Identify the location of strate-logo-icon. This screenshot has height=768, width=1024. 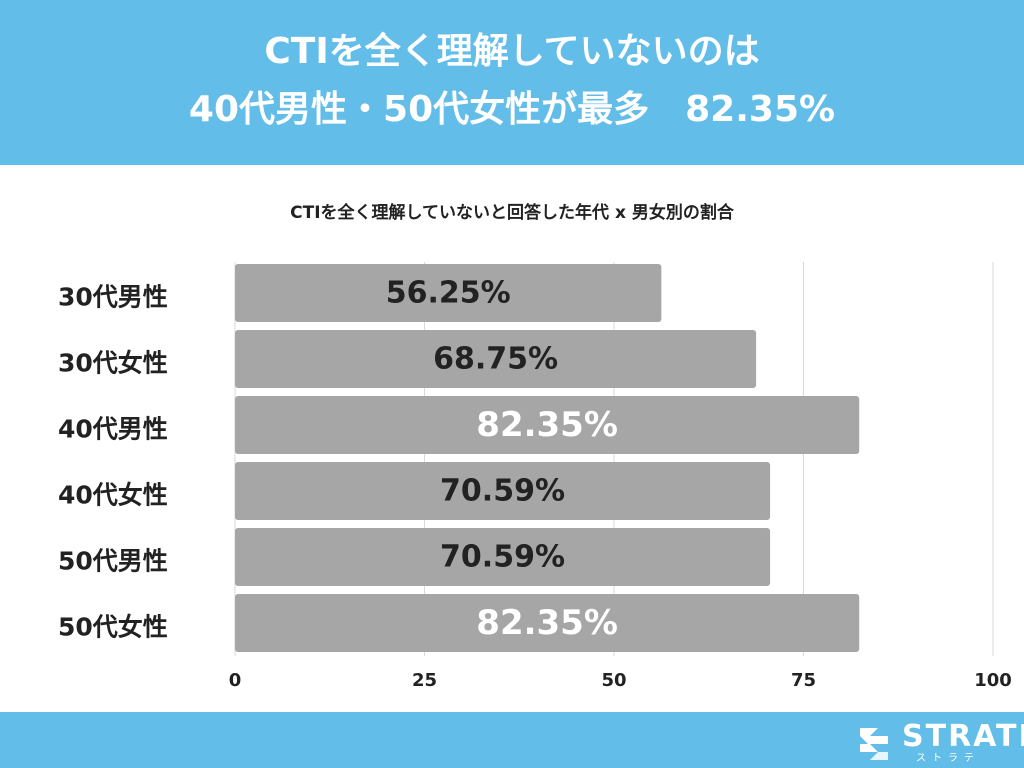
(874, 744).